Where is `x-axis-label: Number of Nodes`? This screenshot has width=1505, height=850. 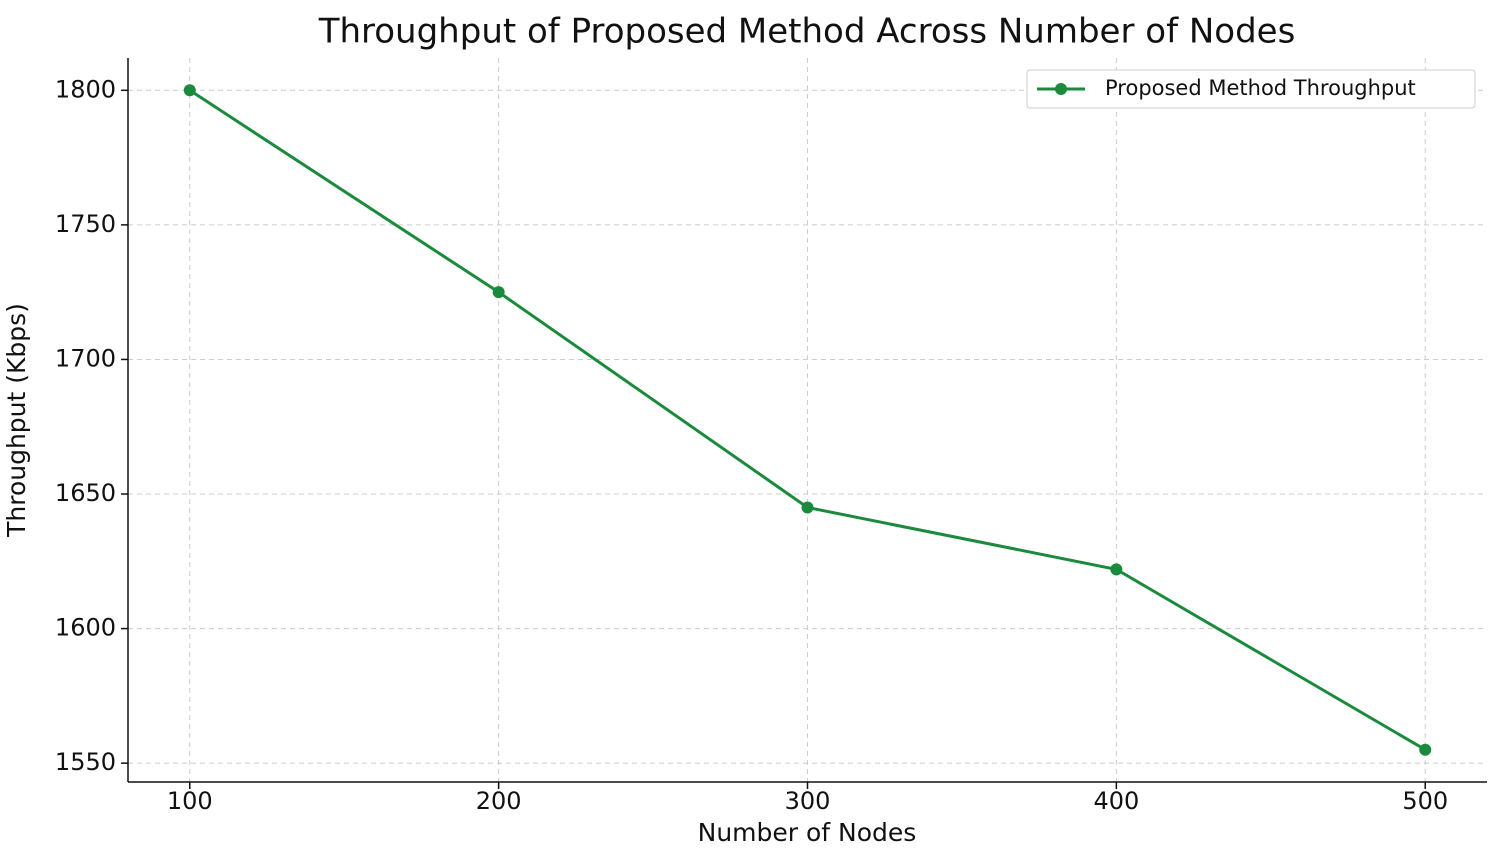 x-axis-label: Number of Nodes is located at coordinates (807, 832).